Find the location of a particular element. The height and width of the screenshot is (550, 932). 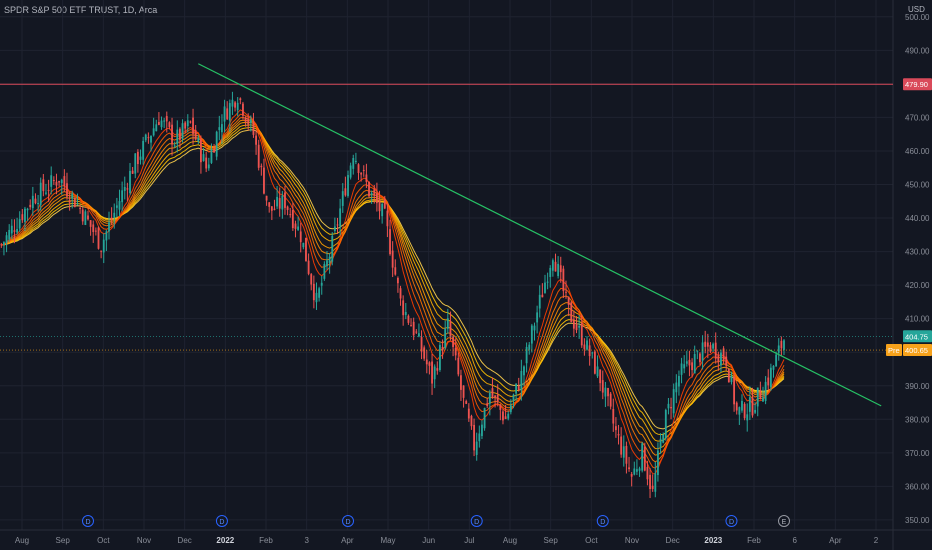

time-tick-label: Nov is located at coordinates (144, 540).